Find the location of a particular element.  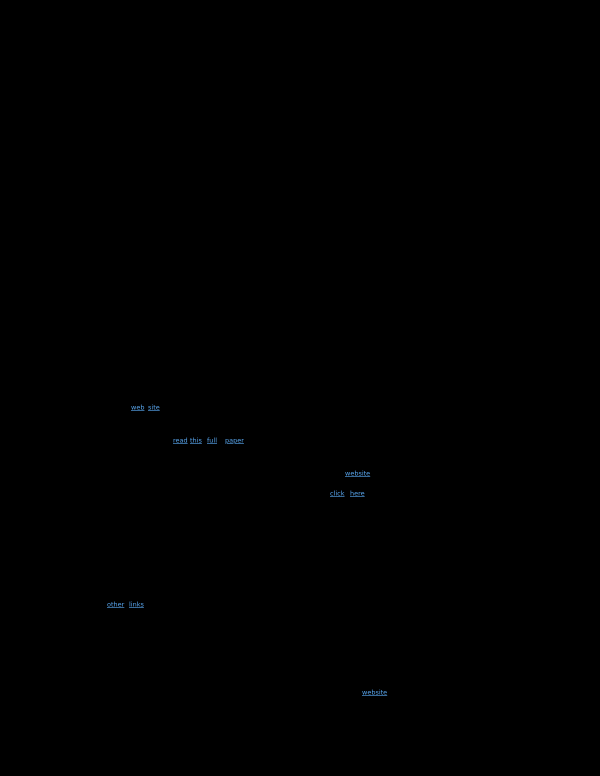

hyperlink-text: paper is located at coordinates (234, 441).